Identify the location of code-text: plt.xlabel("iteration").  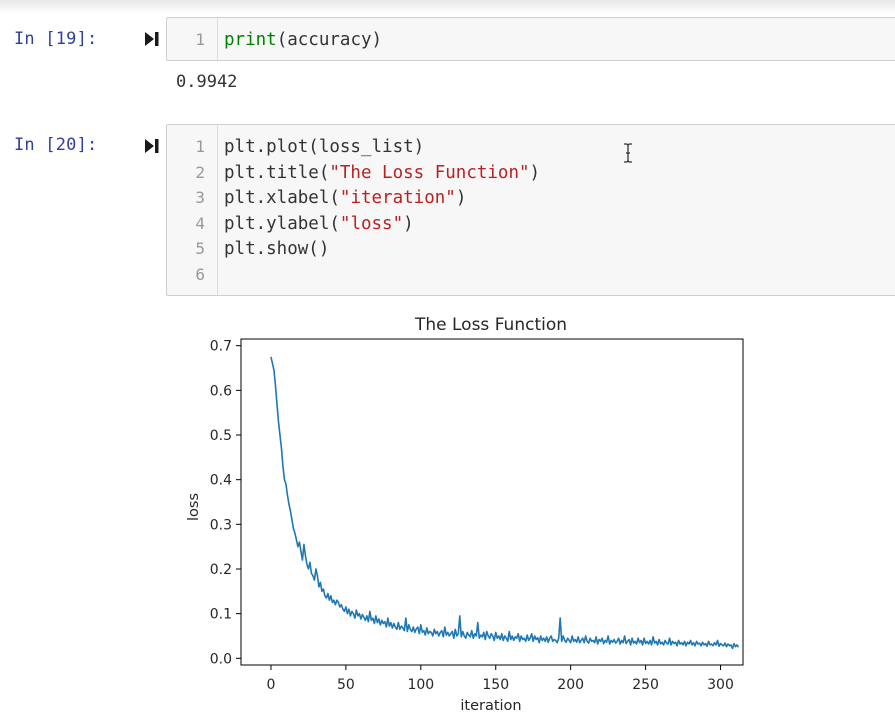
(345, 198).